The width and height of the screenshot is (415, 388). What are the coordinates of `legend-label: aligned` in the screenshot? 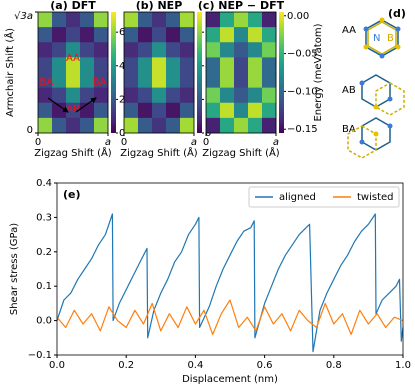 It's located at (297, 197).